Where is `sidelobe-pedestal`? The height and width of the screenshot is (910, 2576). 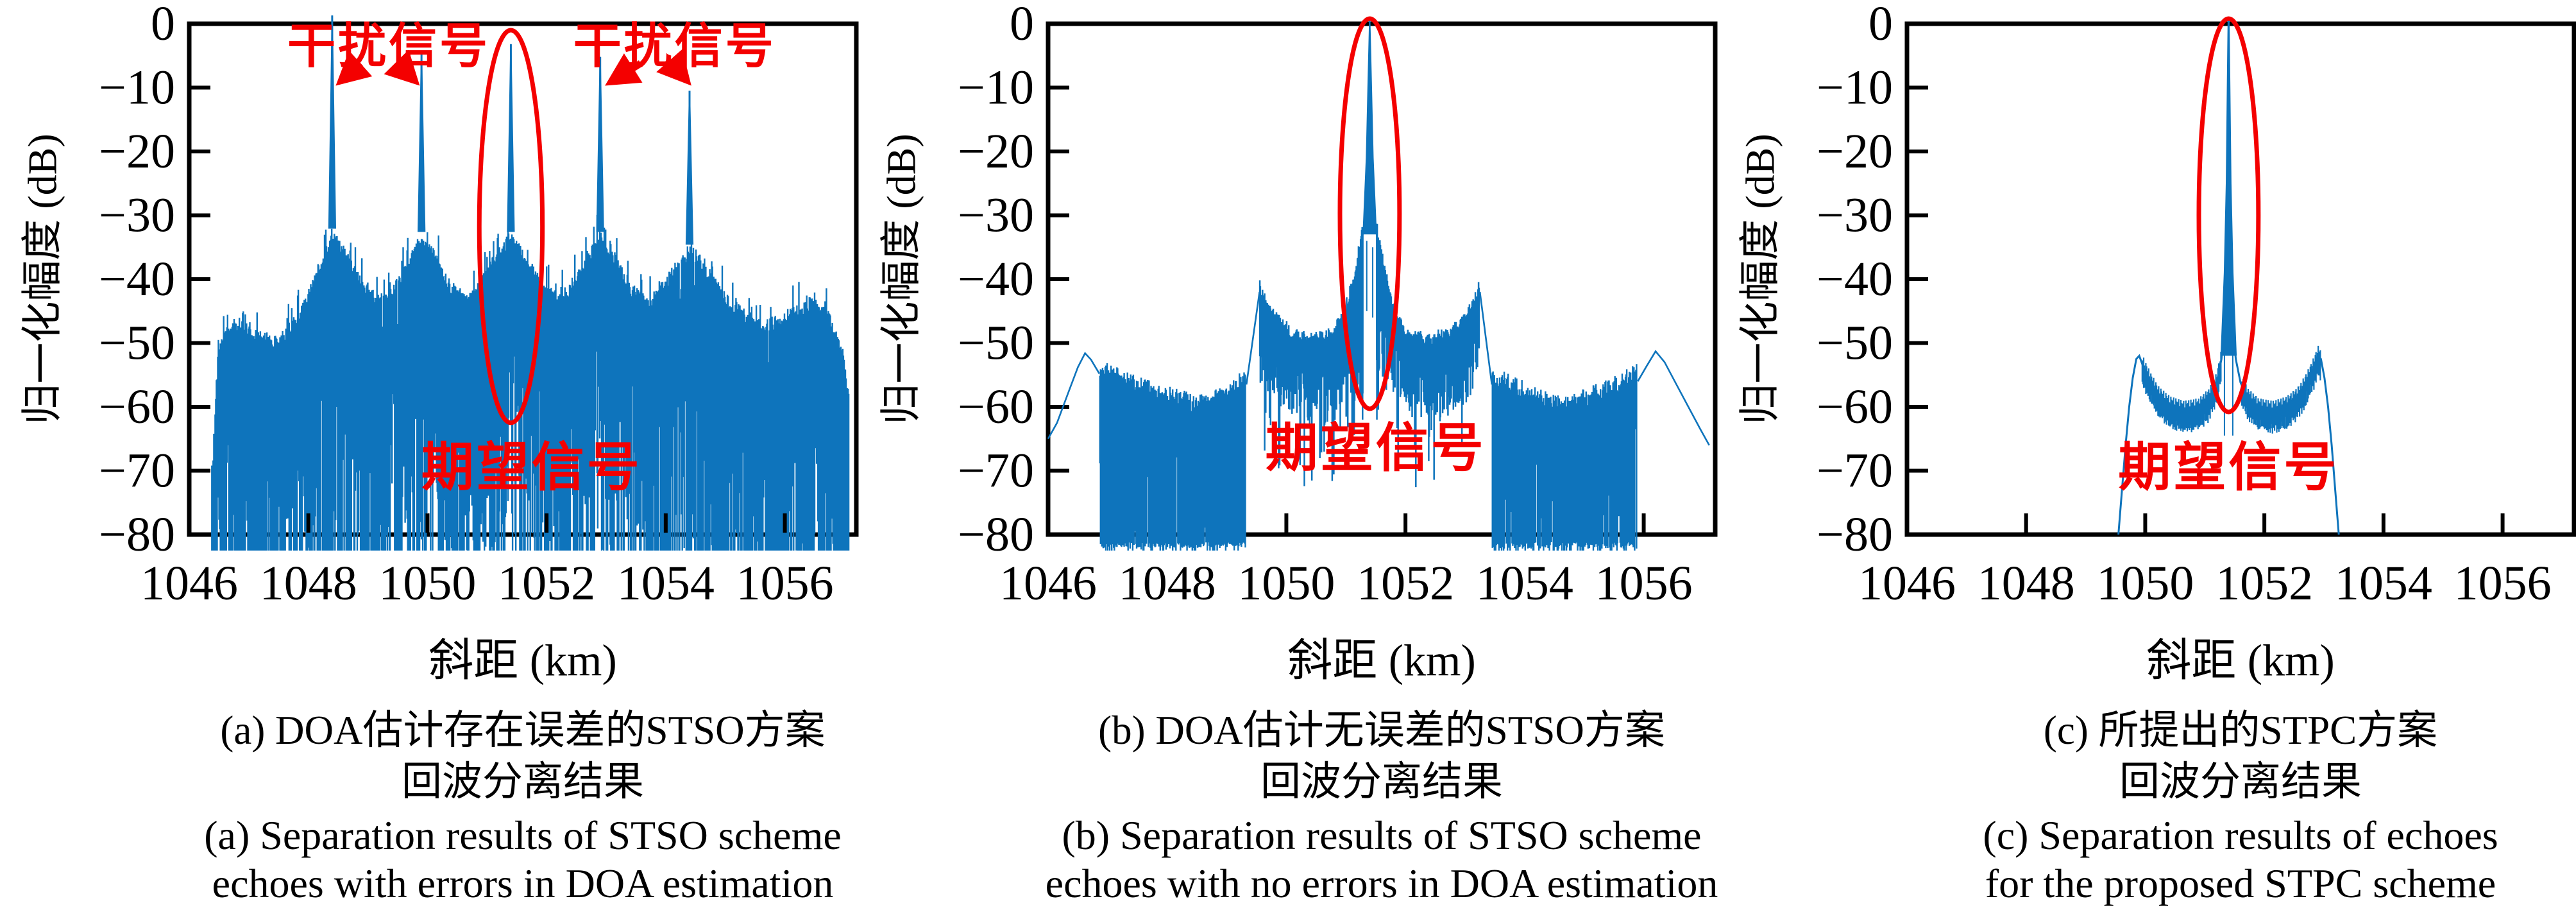 sidelobe-pedestal is located at coordinates (1369, 355).